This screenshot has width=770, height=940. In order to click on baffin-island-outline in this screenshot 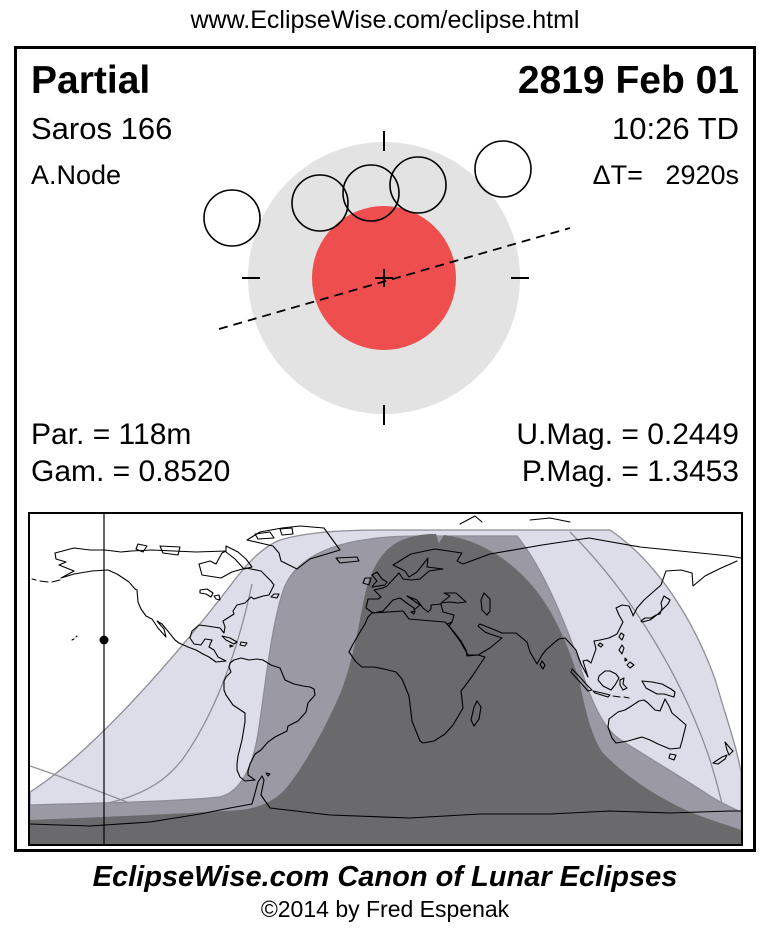, I will do `click(239, 557)`.